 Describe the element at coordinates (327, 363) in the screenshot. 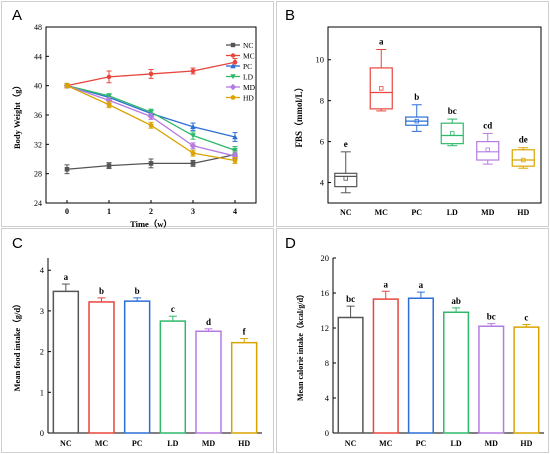

I see `d-ytick-label: 8` at that location.